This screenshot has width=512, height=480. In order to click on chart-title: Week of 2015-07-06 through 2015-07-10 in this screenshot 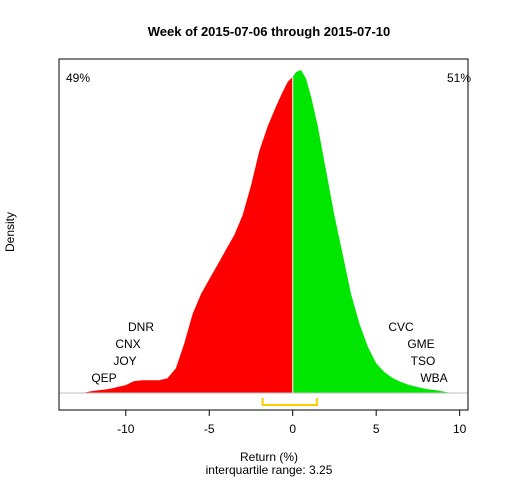, I will do `click(269, 31)`.